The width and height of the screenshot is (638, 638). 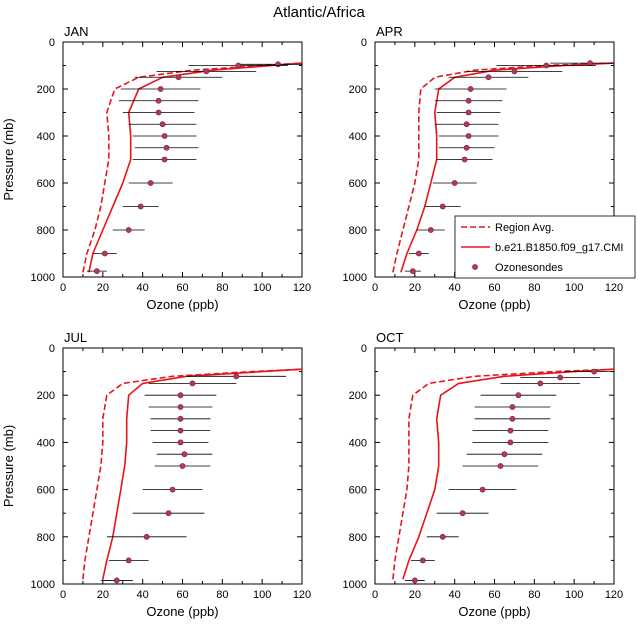 I want to click on panel-title: JAN, so click(x=76, y=31).